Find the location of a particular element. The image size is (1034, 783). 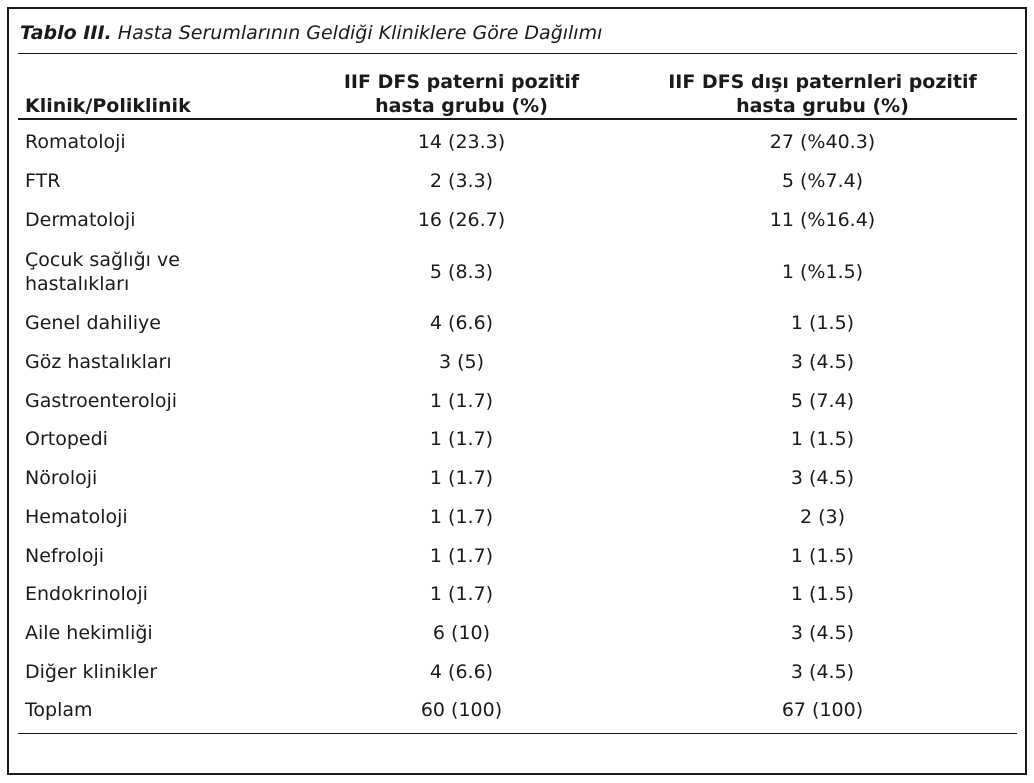

non-dfs-positive-cell: 67 (100) is located at coordinates (822, 710).